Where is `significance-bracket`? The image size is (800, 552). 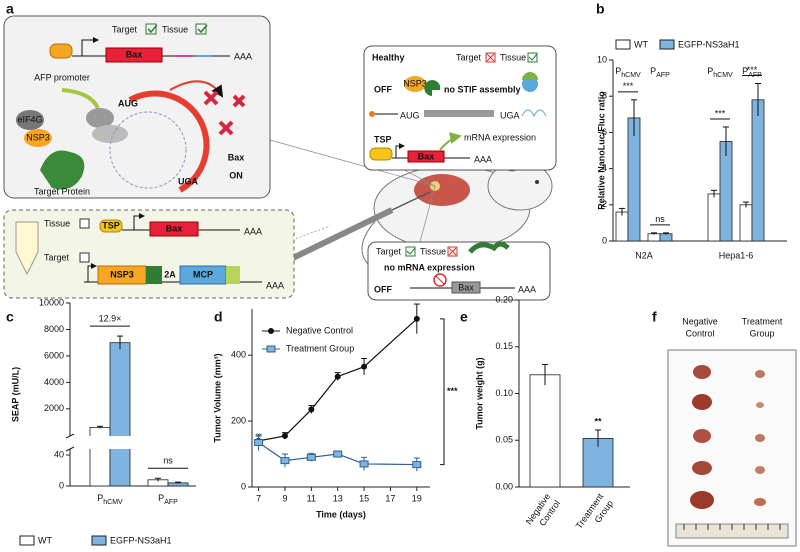
significance-bracket is located at coordinates (442, 392).